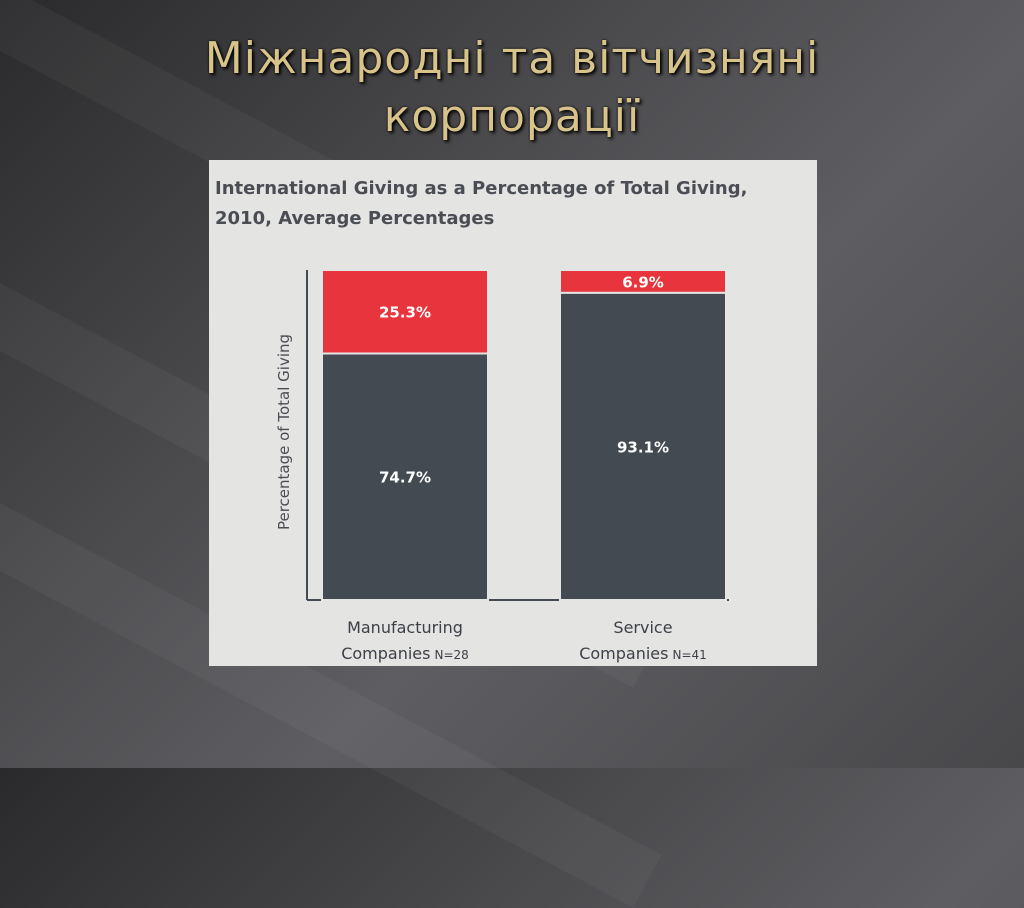  I want to click on x-tick-label-line2: Companies N=41, so click(643, 653).